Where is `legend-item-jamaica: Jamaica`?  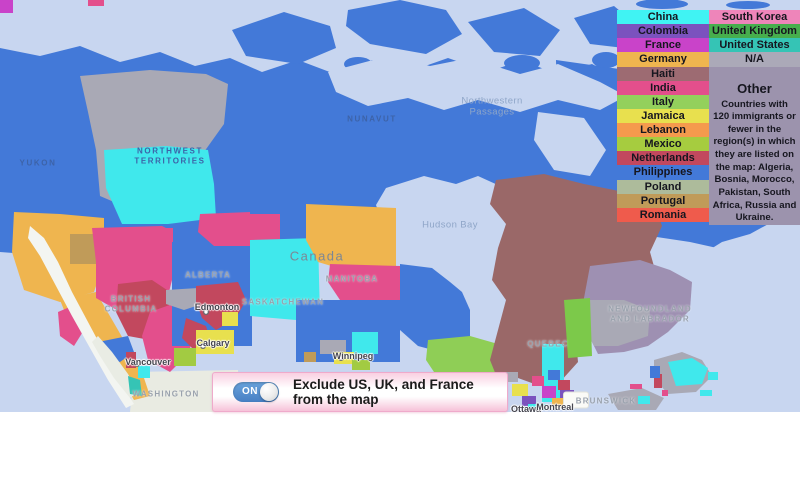
legend-item-jamaica: Jamaica is located at coordinates (663, 115).